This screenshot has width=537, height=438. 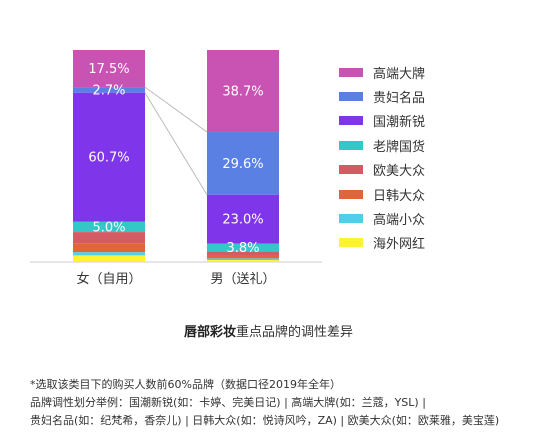 I want to click on data-label-7: 23.0%, so click(x=242, y=220).